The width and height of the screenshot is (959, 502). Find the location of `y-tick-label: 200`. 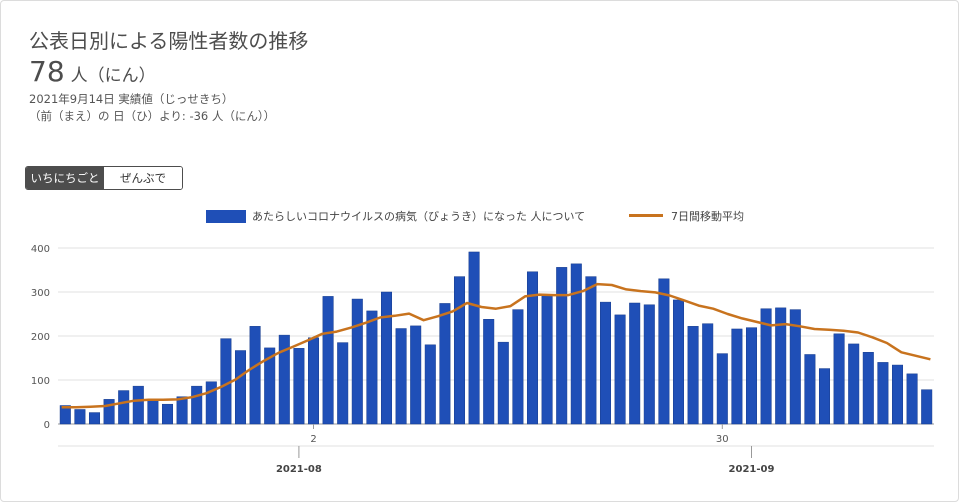

y-tick-label: 200 is located at coordinates (40, 337).